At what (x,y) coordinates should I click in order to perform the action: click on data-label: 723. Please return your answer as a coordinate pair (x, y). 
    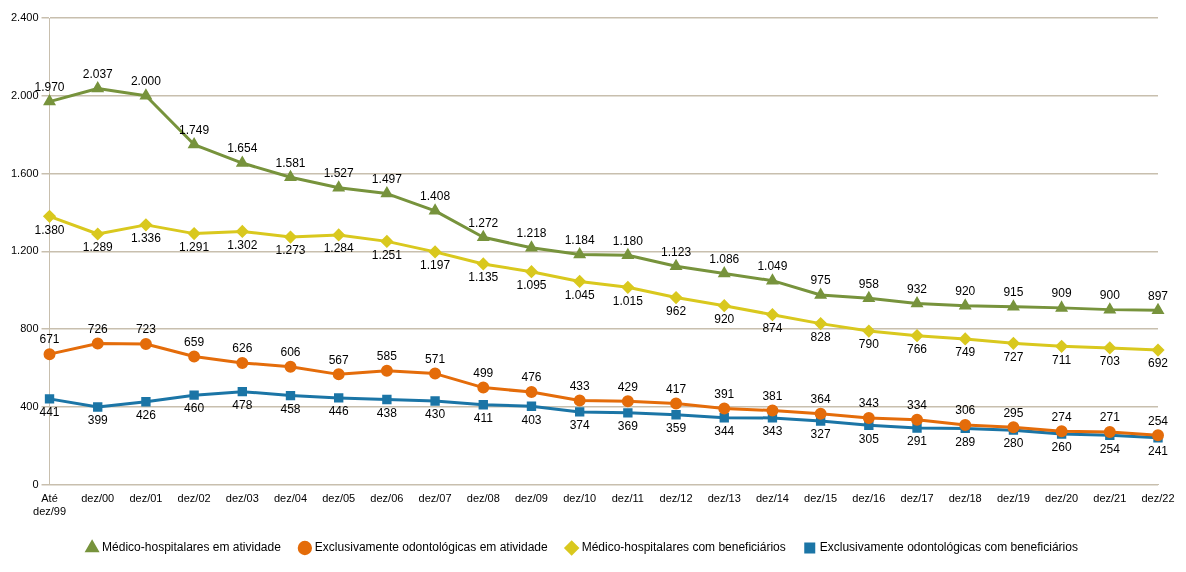
    Looking at the image, I should click on (146, 329).